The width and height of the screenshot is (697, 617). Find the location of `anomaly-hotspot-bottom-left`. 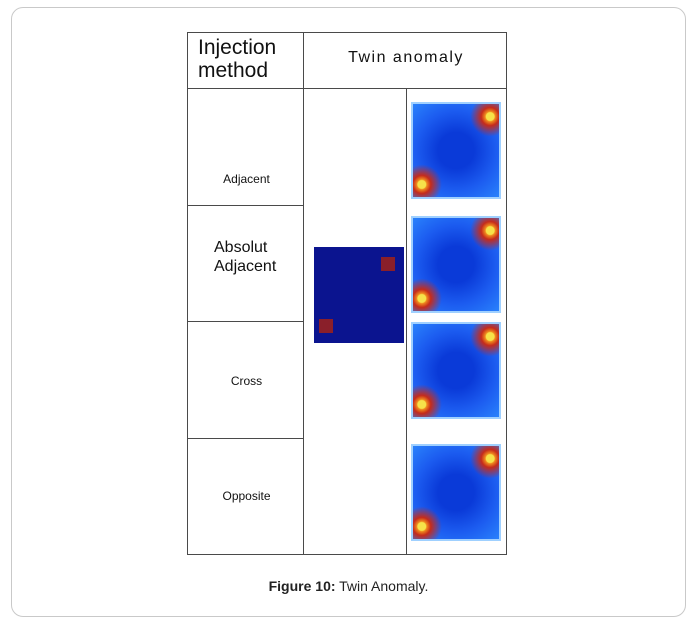

anomaly-hotspot-bottom-left is located at coordinates (326, 326).